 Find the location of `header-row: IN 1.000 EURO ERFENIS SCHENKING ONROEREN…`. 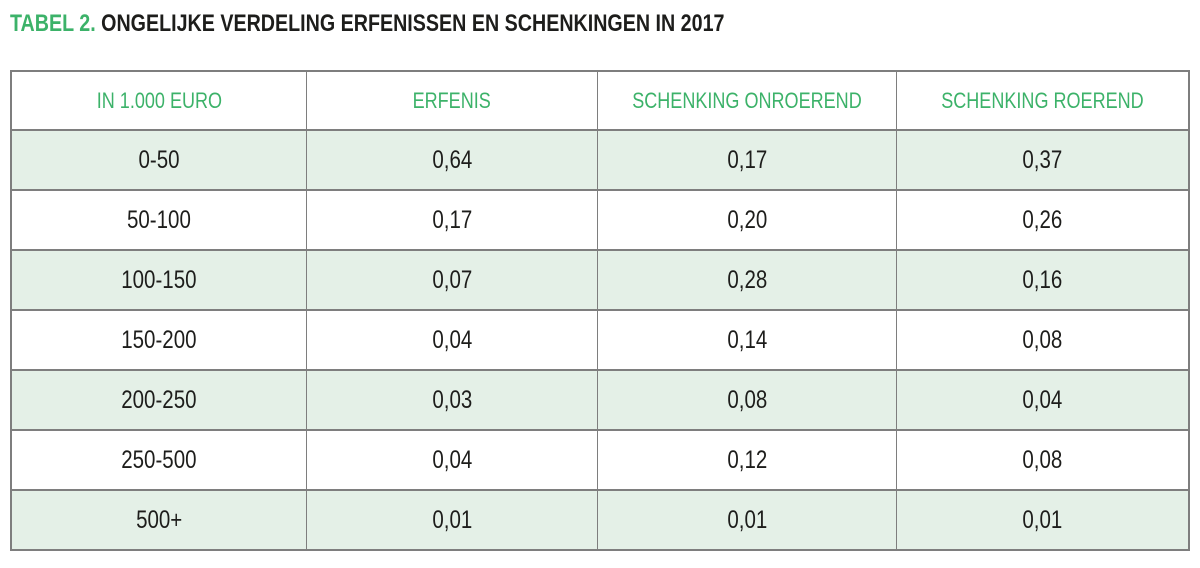

header-row: IN 1.000 EURO ERFENIS SCHENKING ONROEREN… is located at coordinates (600, 100).